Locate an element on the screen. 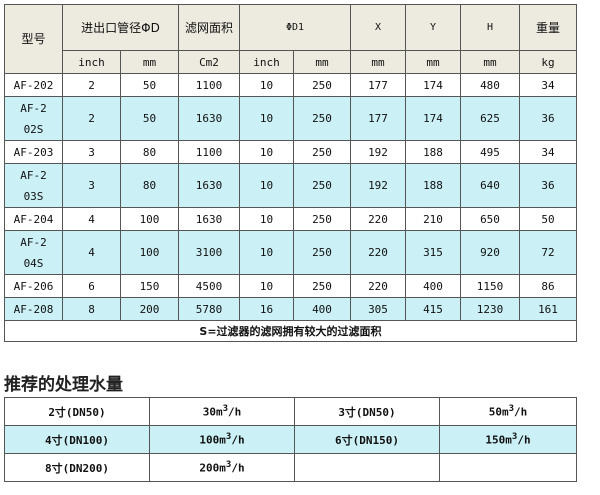 The height and width of the screenshot is (495, 600). value-cell: 640 is located at coordinates (490, 185).